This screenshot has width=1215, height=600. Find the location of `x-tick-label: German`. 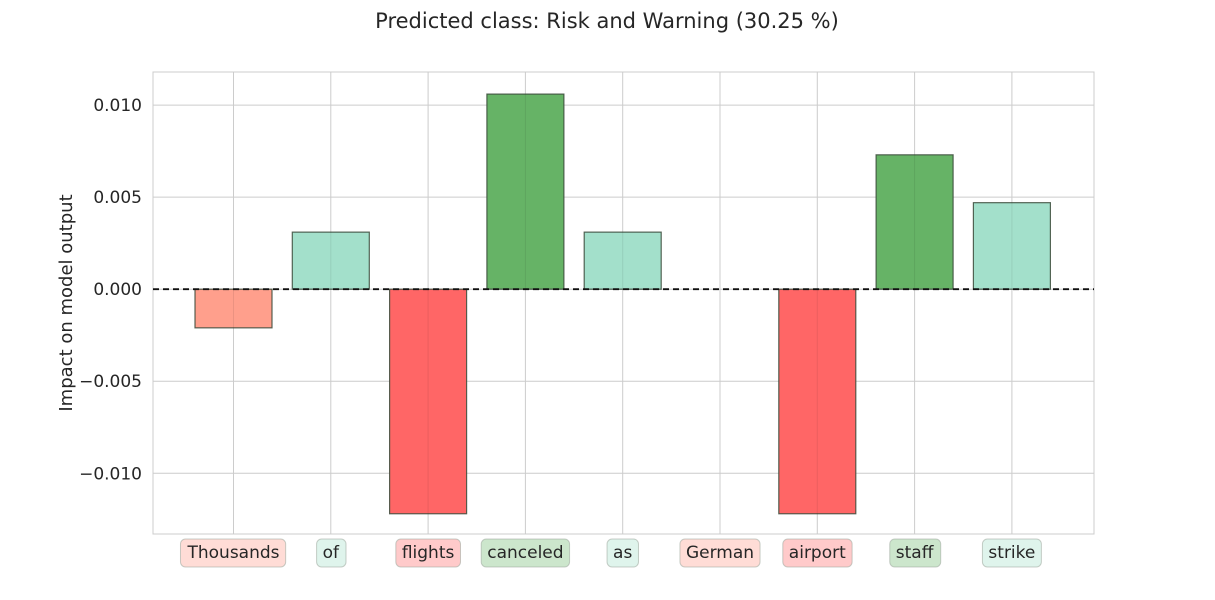

x-tick-label: German is located at coordinates (720, 553).